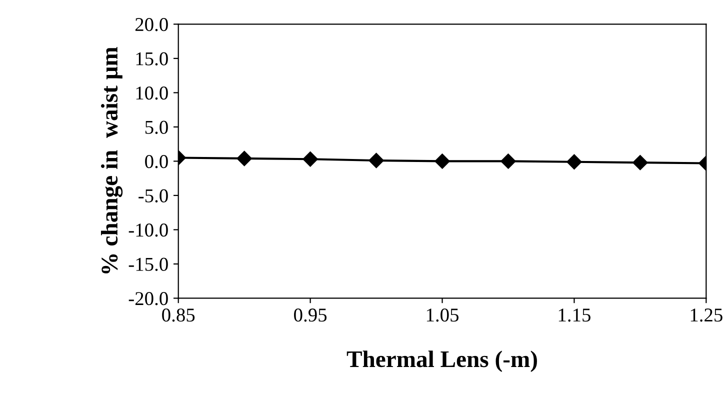  What do you see at coordinates (152, 59) in the screenshot?
I see `y-tick-label: 15.0` at bounding box center [152, 59].